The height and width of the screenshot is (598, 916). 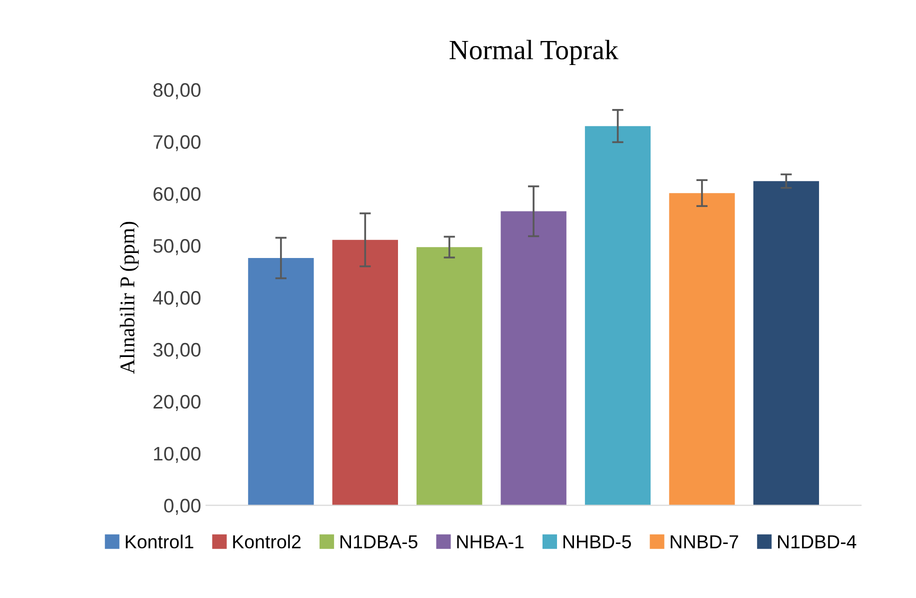 What do you see at coordinates (379, 541) in the screenshot?
I see `legend-label: N1DBA-5` at bounding box center [379, 541].